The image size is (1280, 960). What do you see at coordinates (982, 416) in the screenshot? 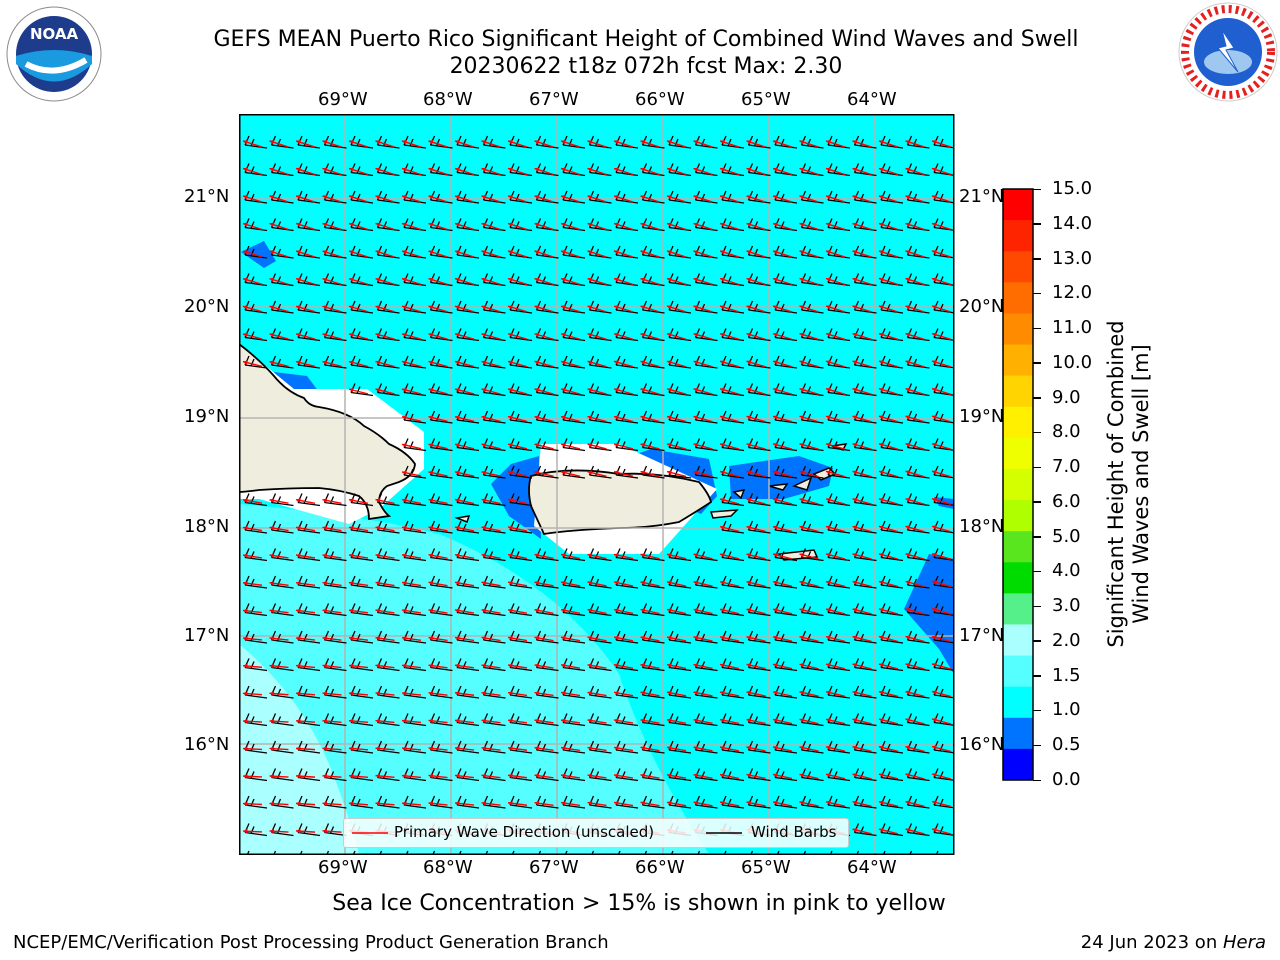
I see `lat-label-right: 19°N` at bounding box center [982, 416].